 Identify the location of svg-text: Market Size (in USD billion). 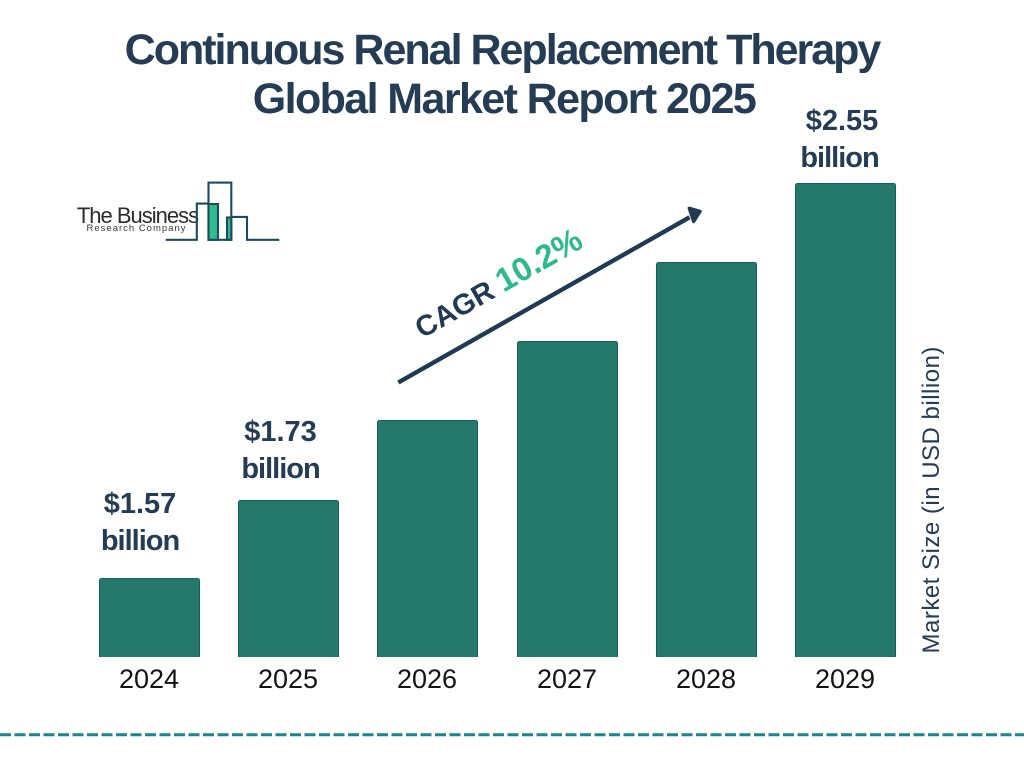
(931, 499).